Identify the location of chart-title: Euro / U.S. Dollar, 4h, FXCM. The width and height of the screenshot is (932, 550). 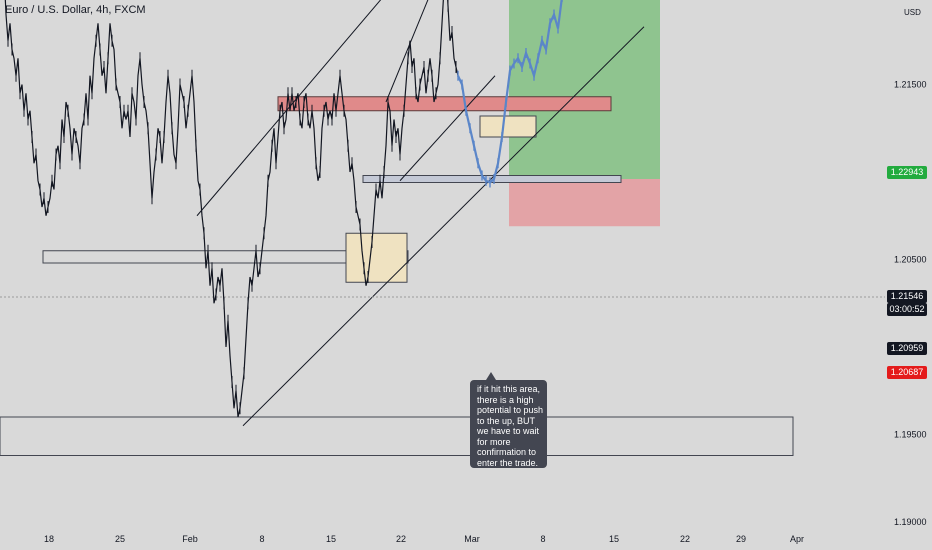
(75, 10).